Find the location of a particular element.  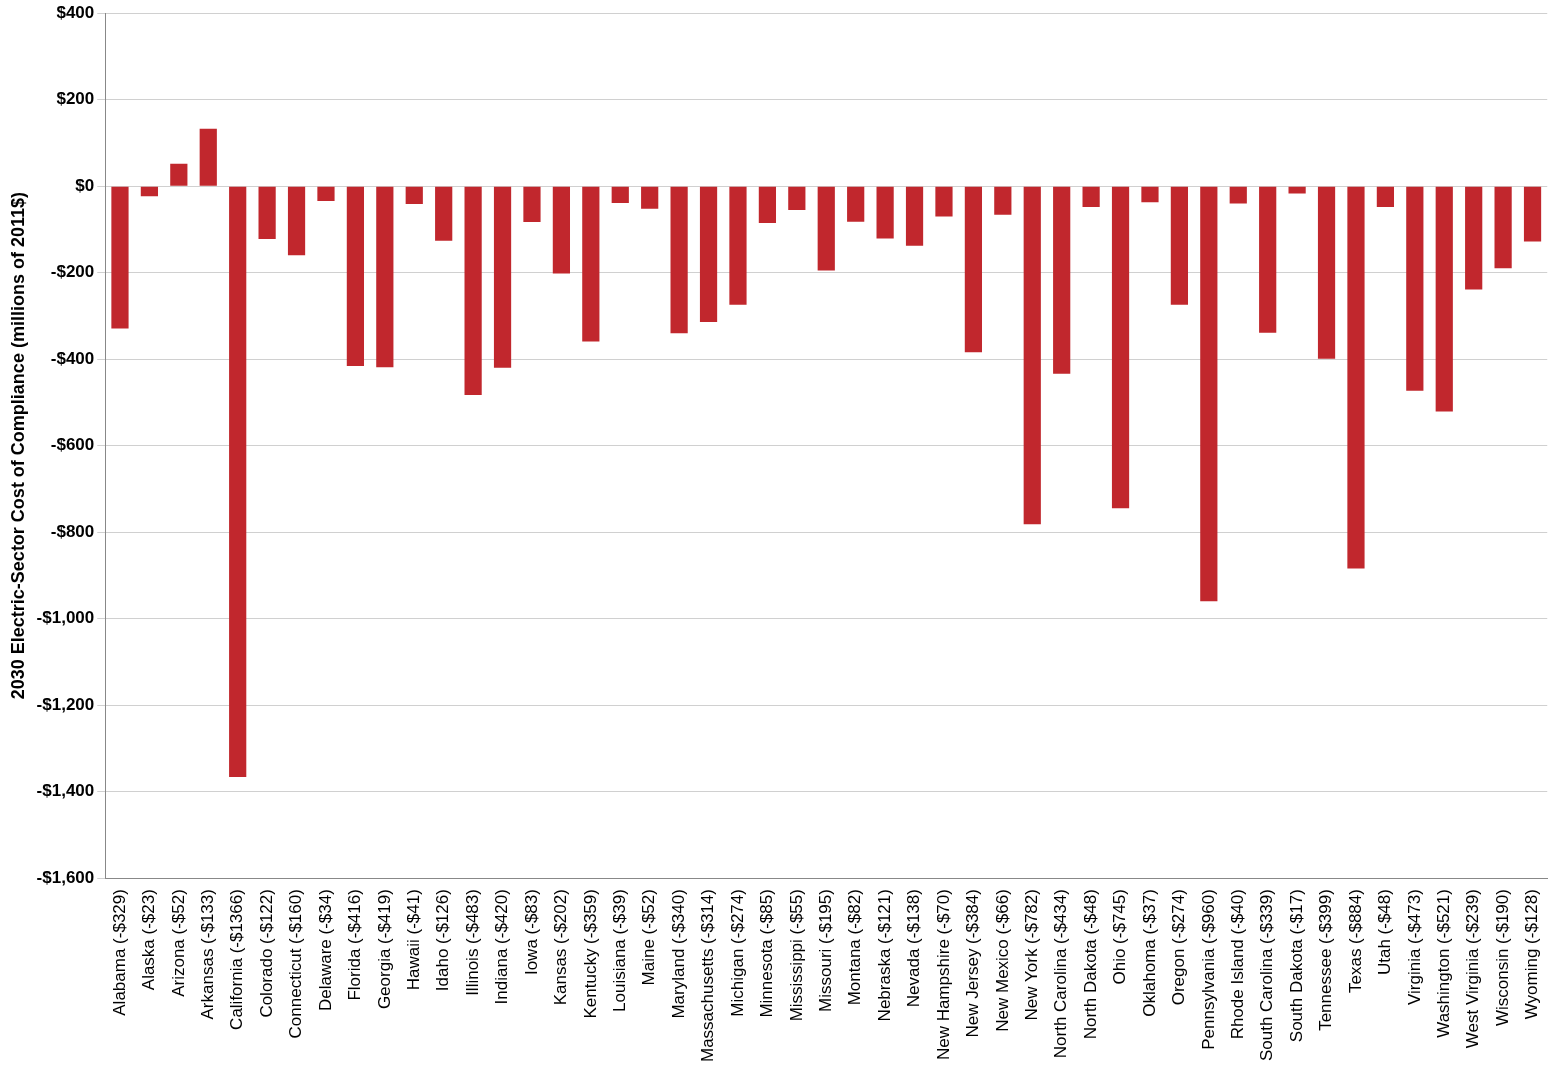

y-axis-title: 2030 Electric-Sector Cost of Compliance (millions of 2011$) is located at coordinates (17, 446).